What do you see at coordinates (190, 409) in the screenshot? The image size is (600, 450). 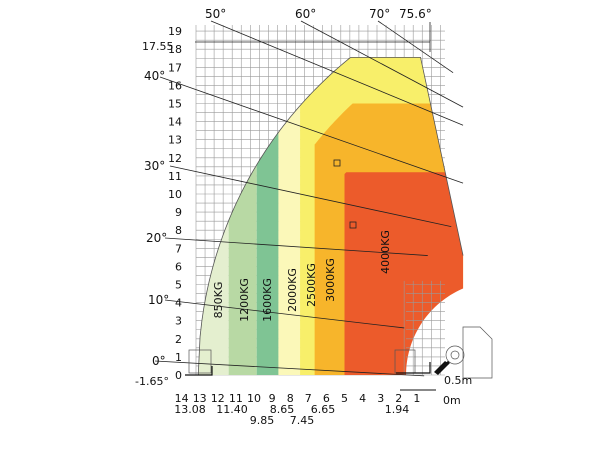 I see `x-secondary-label: 13.08` at bounding box center [190, 409].